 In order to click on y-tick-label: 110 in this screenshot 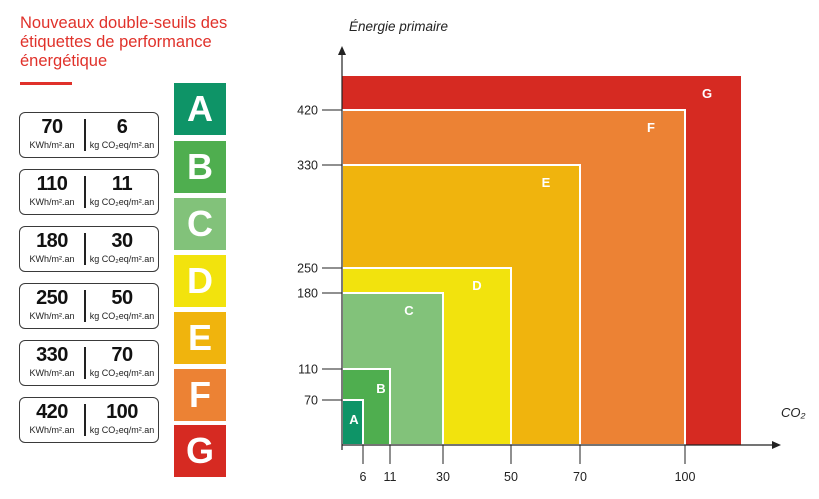, I will do `click(308, 370)`.